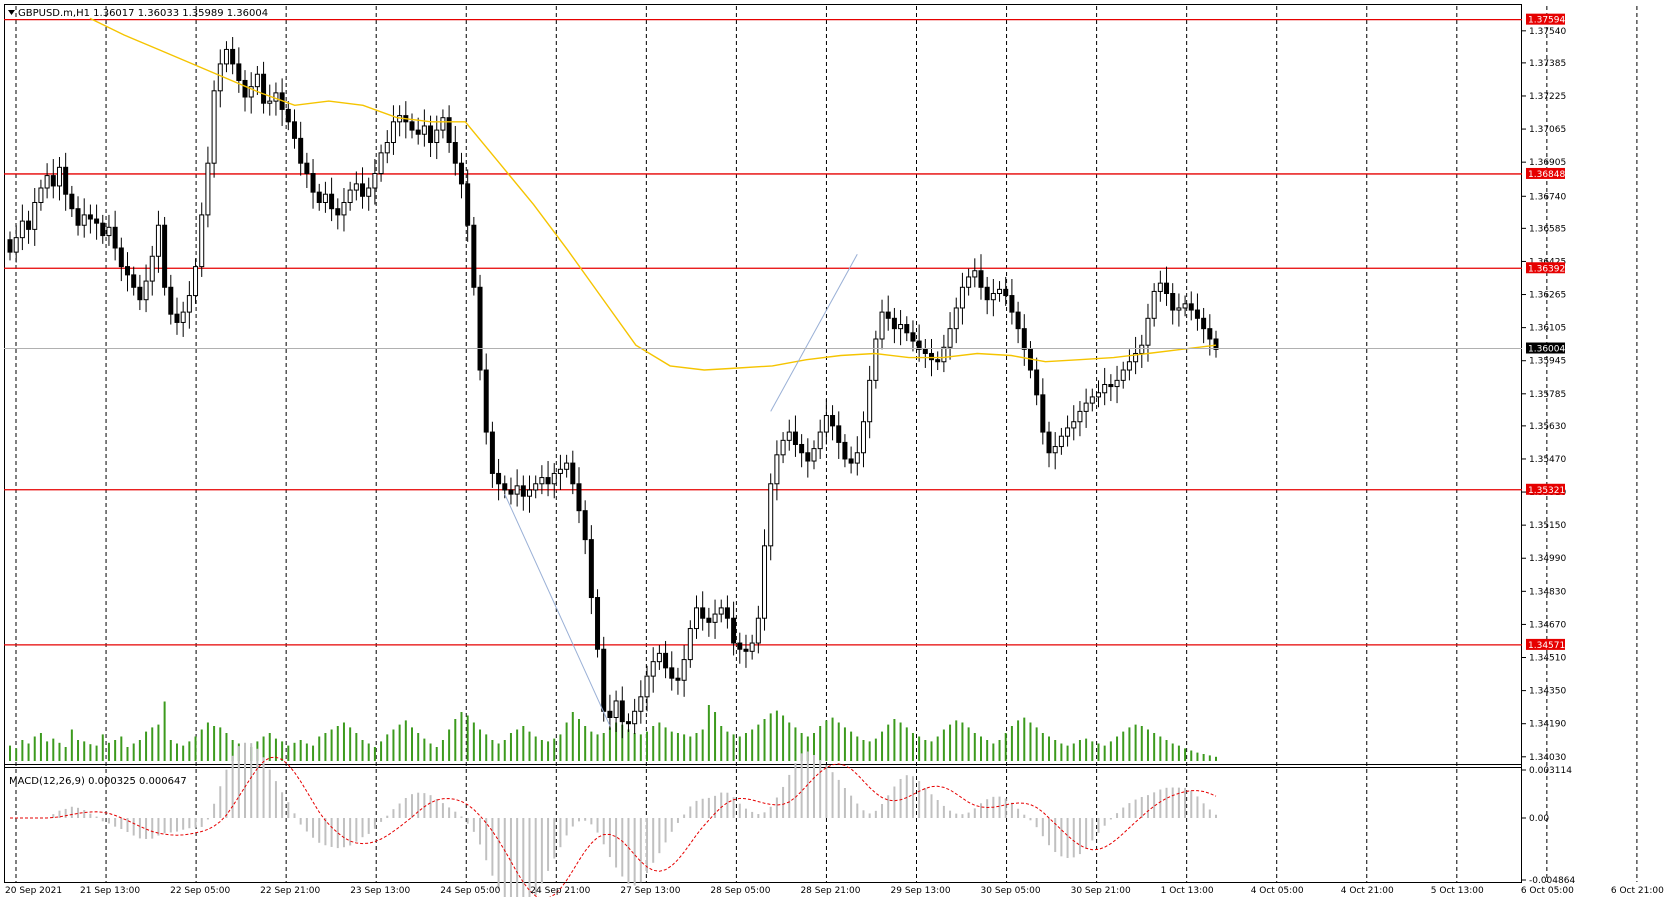 The width and height of the screenshot is (1673, 901). I want to click on macd-tick-label: 0.00, so click(1539, 819).